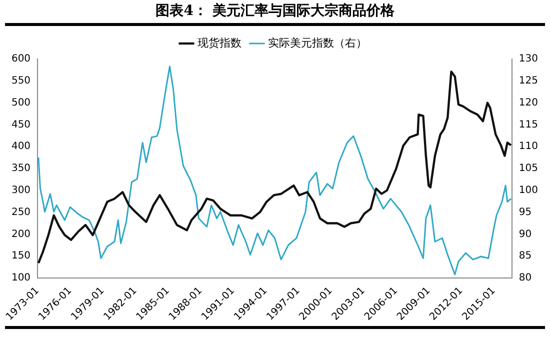 The image size is (550, 338). Describe the element at coordinates (21, 212) in the screenshot. I see `y-tick-label: 250` at that location.